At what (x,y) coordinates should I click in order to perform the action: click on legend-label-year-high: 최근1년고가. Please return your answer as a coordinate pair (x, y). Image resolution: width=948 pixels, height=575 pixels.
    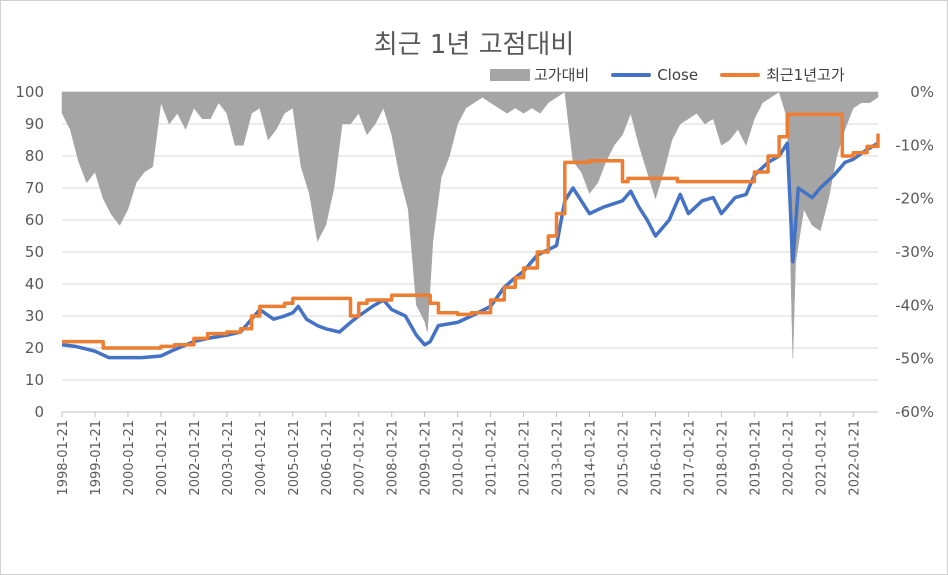
    Looking at the image, I should click on (805, 75).